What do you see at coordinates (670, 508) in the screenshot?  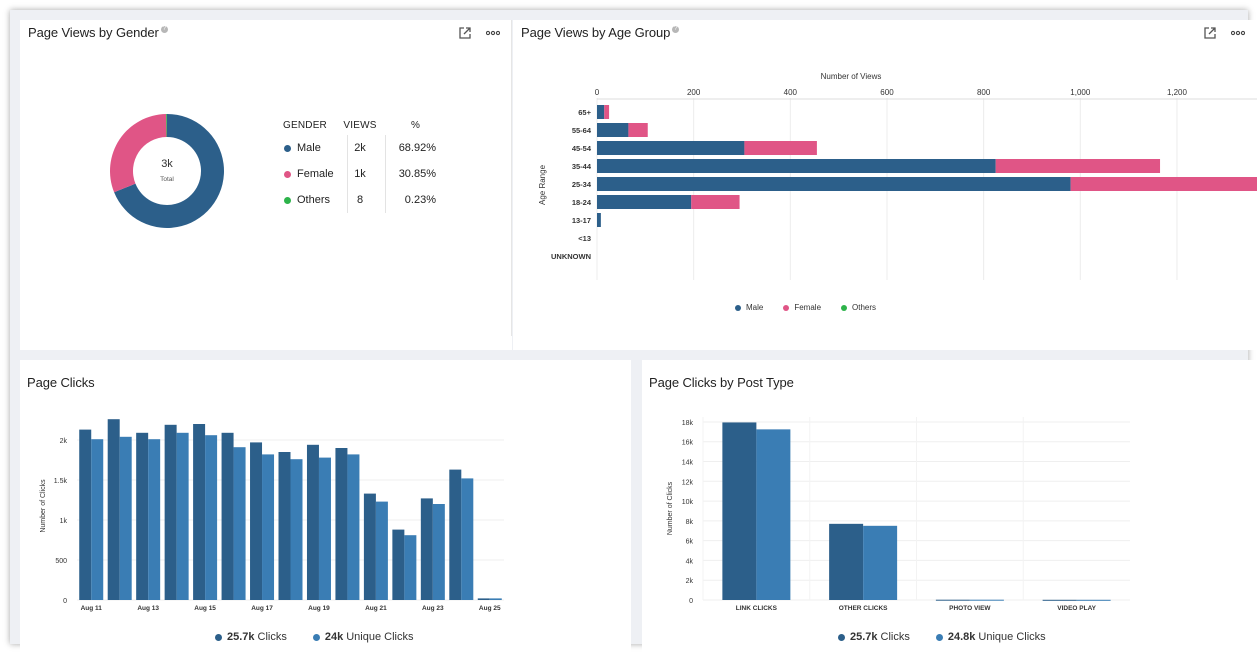 I see `y-axis-title: Number of Clicks` at bounding box center [670, 508].